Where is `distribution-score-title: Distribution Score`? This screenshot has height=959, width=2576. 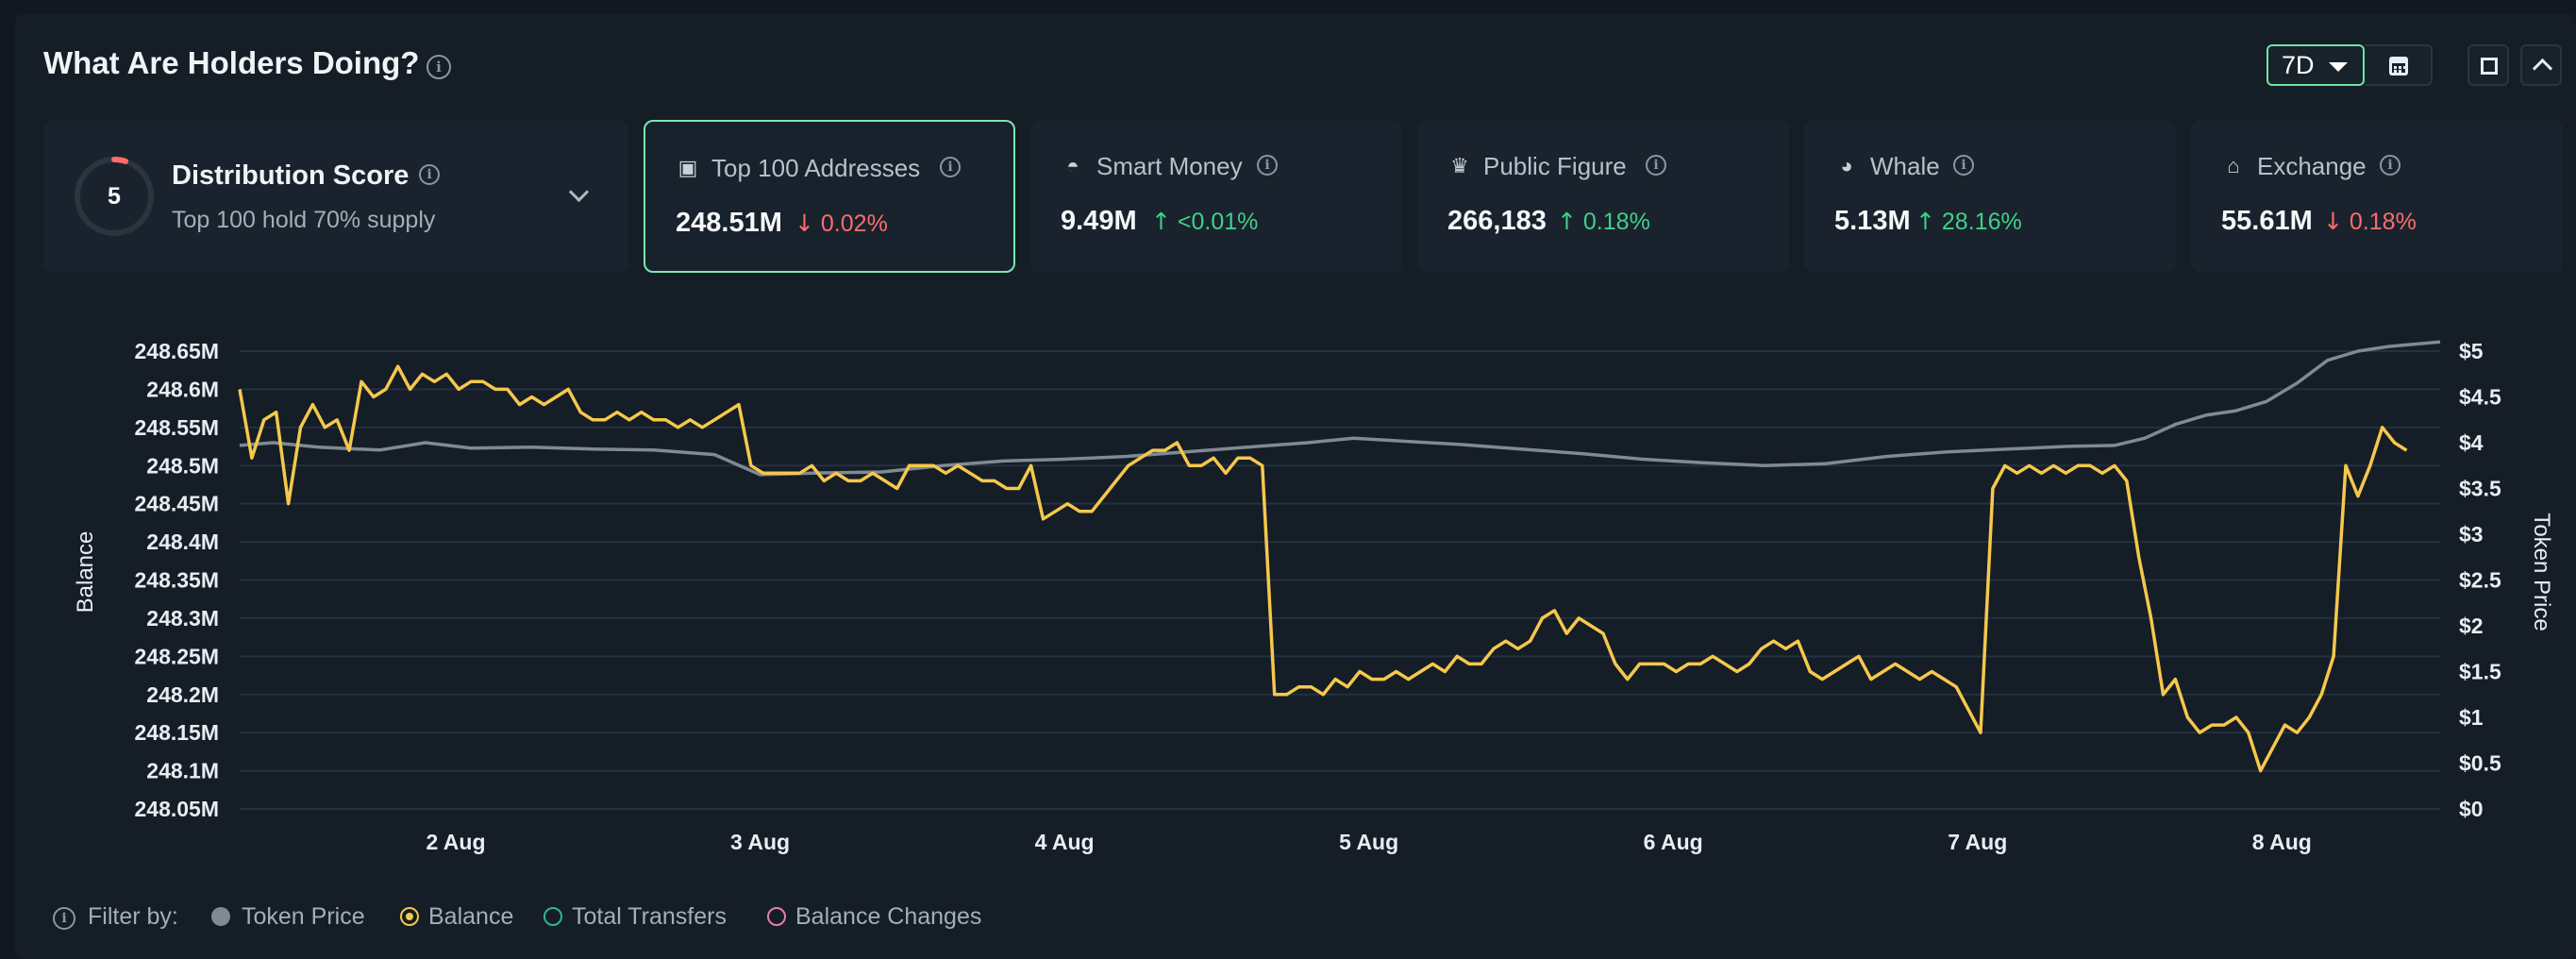 distribution-score-title: Distribution Score is located at coordinates (291, 175).